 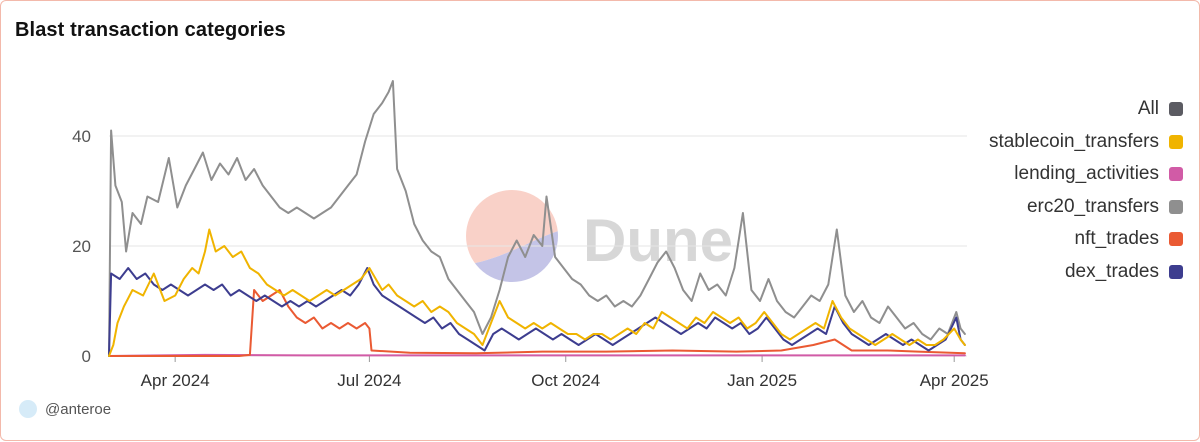 What do you see at coordinates (1117, 239) in the screenshot?
I see `legend-label: nft_trades` at bounding box center [1117, 239].